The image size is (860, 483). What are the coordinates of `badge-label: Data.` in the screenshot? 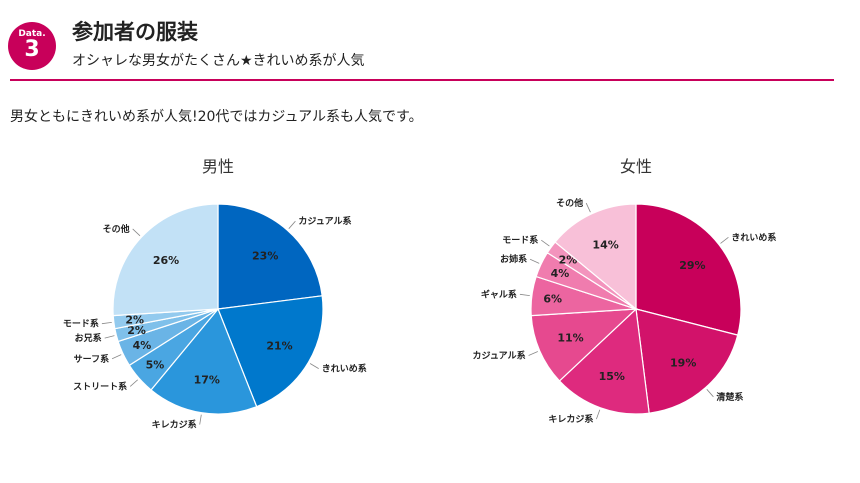 It's located at (32, 34).